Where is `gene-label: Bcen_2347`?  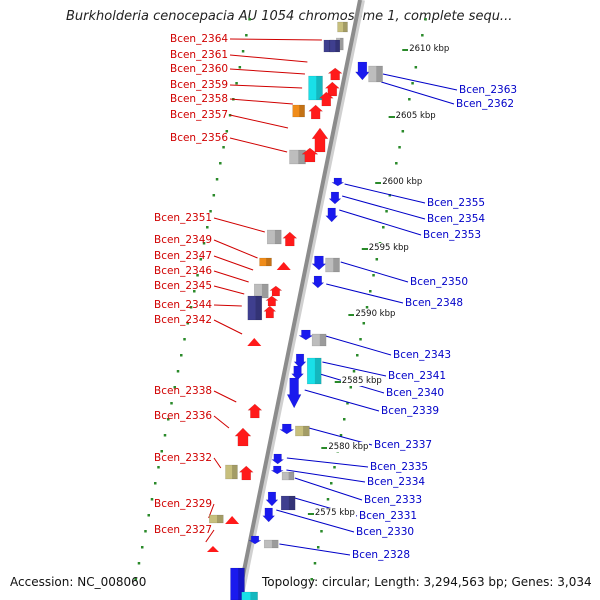 gene-label: Bcen_2347 is located at coordinates (183, 256).